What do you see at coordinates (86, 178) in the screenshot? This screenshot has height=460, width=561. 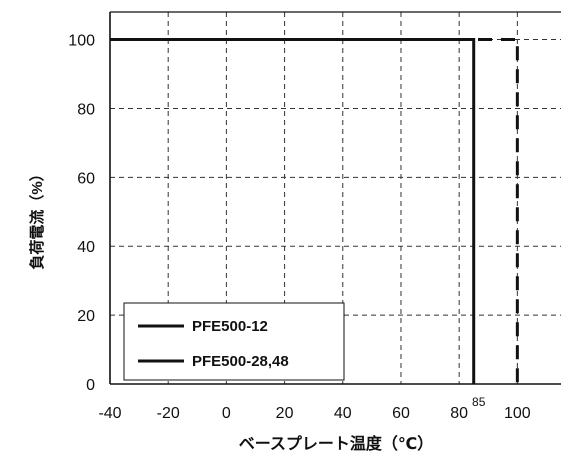 I see `y-tick-label: 60` at bounding box center [86, 178].